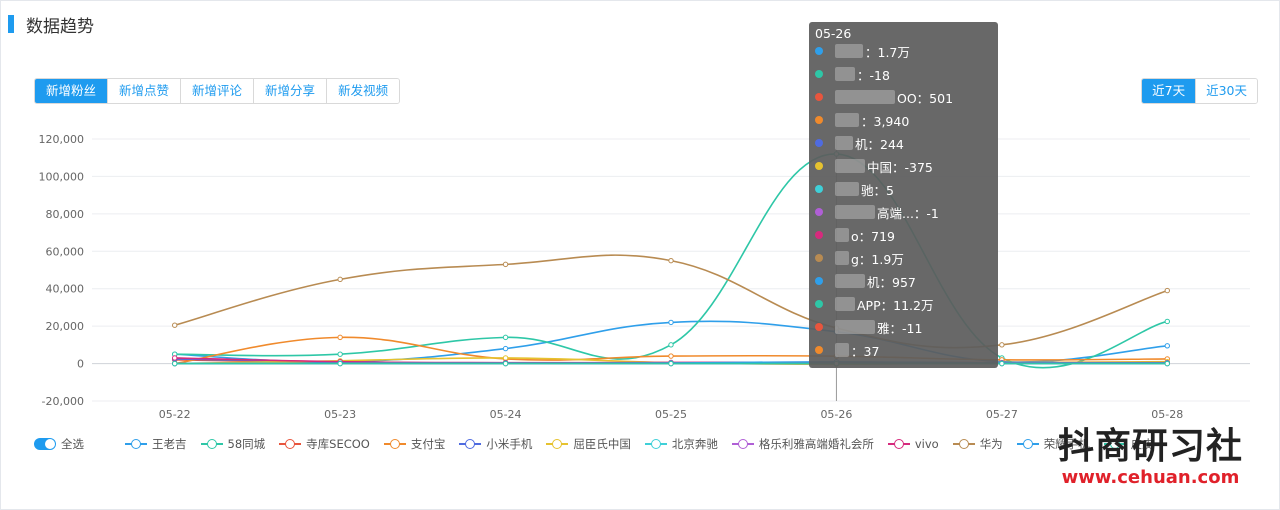  What do you see at coordinates (324, 444) in the screenshot?
I see `legend-item: 寺库SECOO` at bounding box center [324, 444].